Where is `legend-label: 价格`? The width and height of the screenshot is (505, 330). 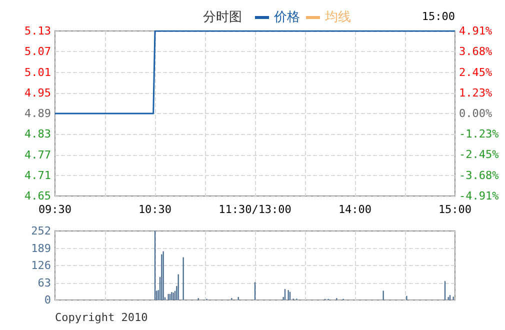 legend-label: 价格 is located at coordinates (286, 17).